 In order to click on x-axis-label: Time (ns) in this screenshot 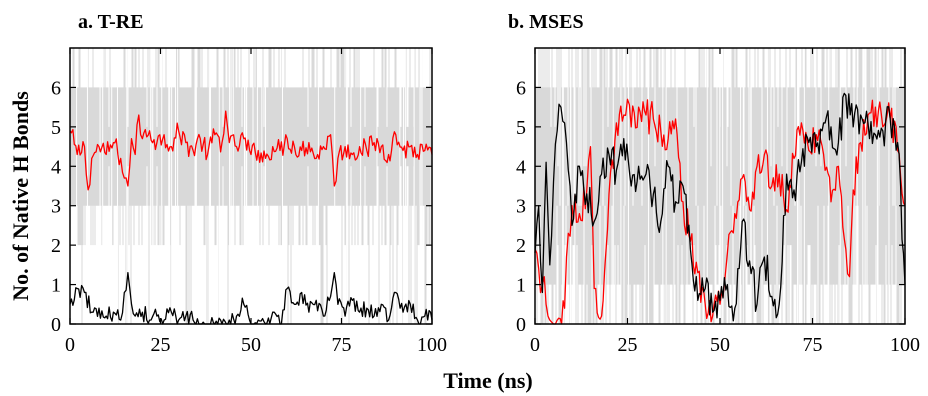, I will do `click(487, 380)`.